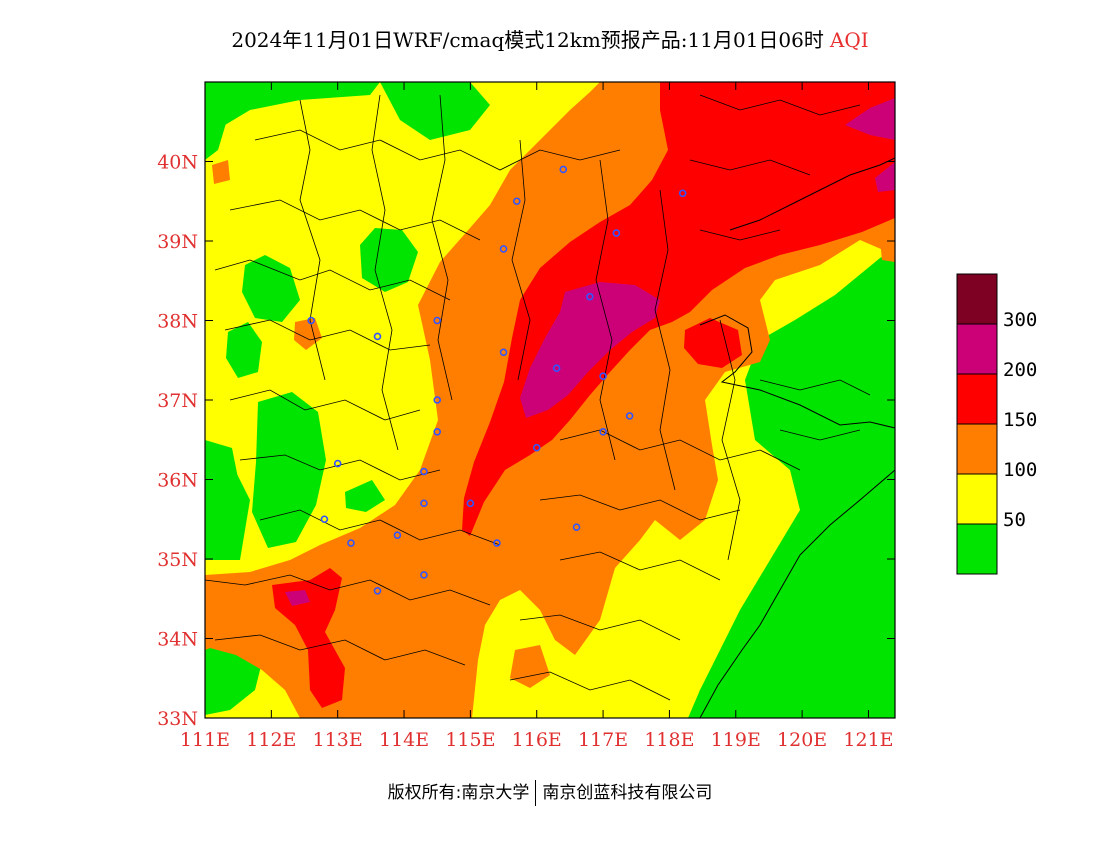 Image resolution: width=1100 pixels, height=850 pixels. I want to click on copyright-left: 版权所有:南京大学, so click(458, 793).